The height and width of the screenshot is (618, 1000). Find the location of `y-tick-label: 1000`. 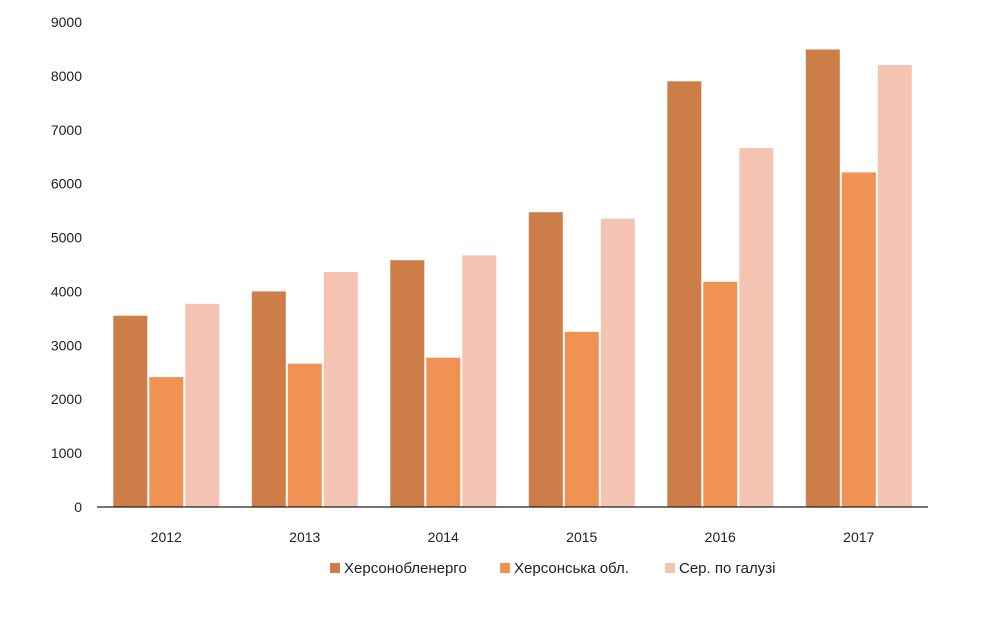

y-tick-label: 1000 is located at coordinates (66, 453).